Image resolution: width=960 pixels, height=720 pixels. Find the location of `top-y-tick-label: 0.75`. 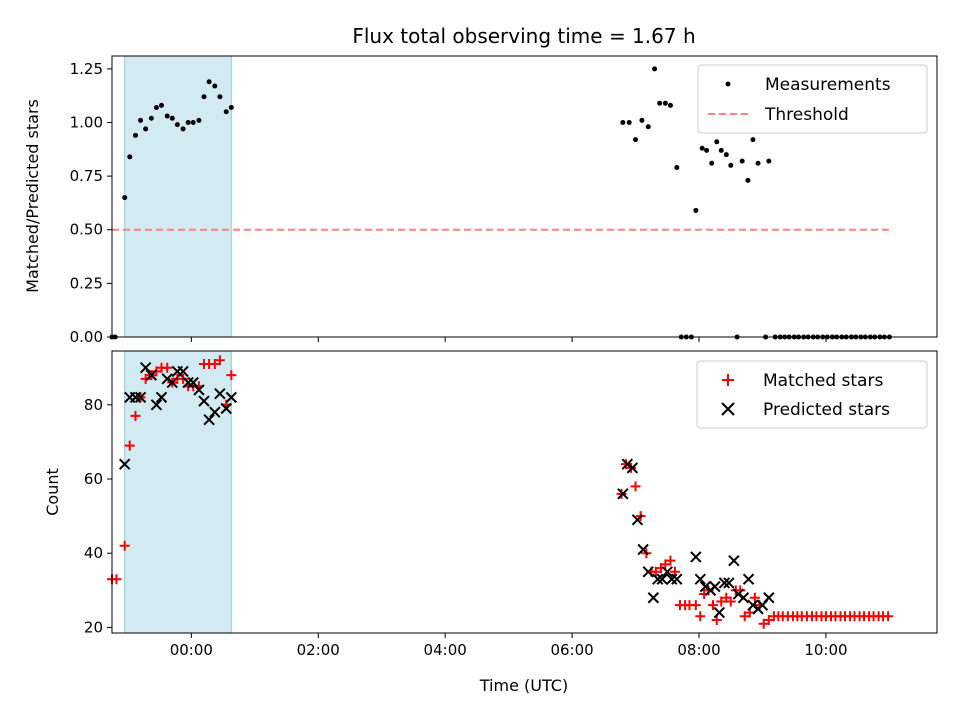

top-y-tick-label: 0.75 is located at coordinates (86, 176).